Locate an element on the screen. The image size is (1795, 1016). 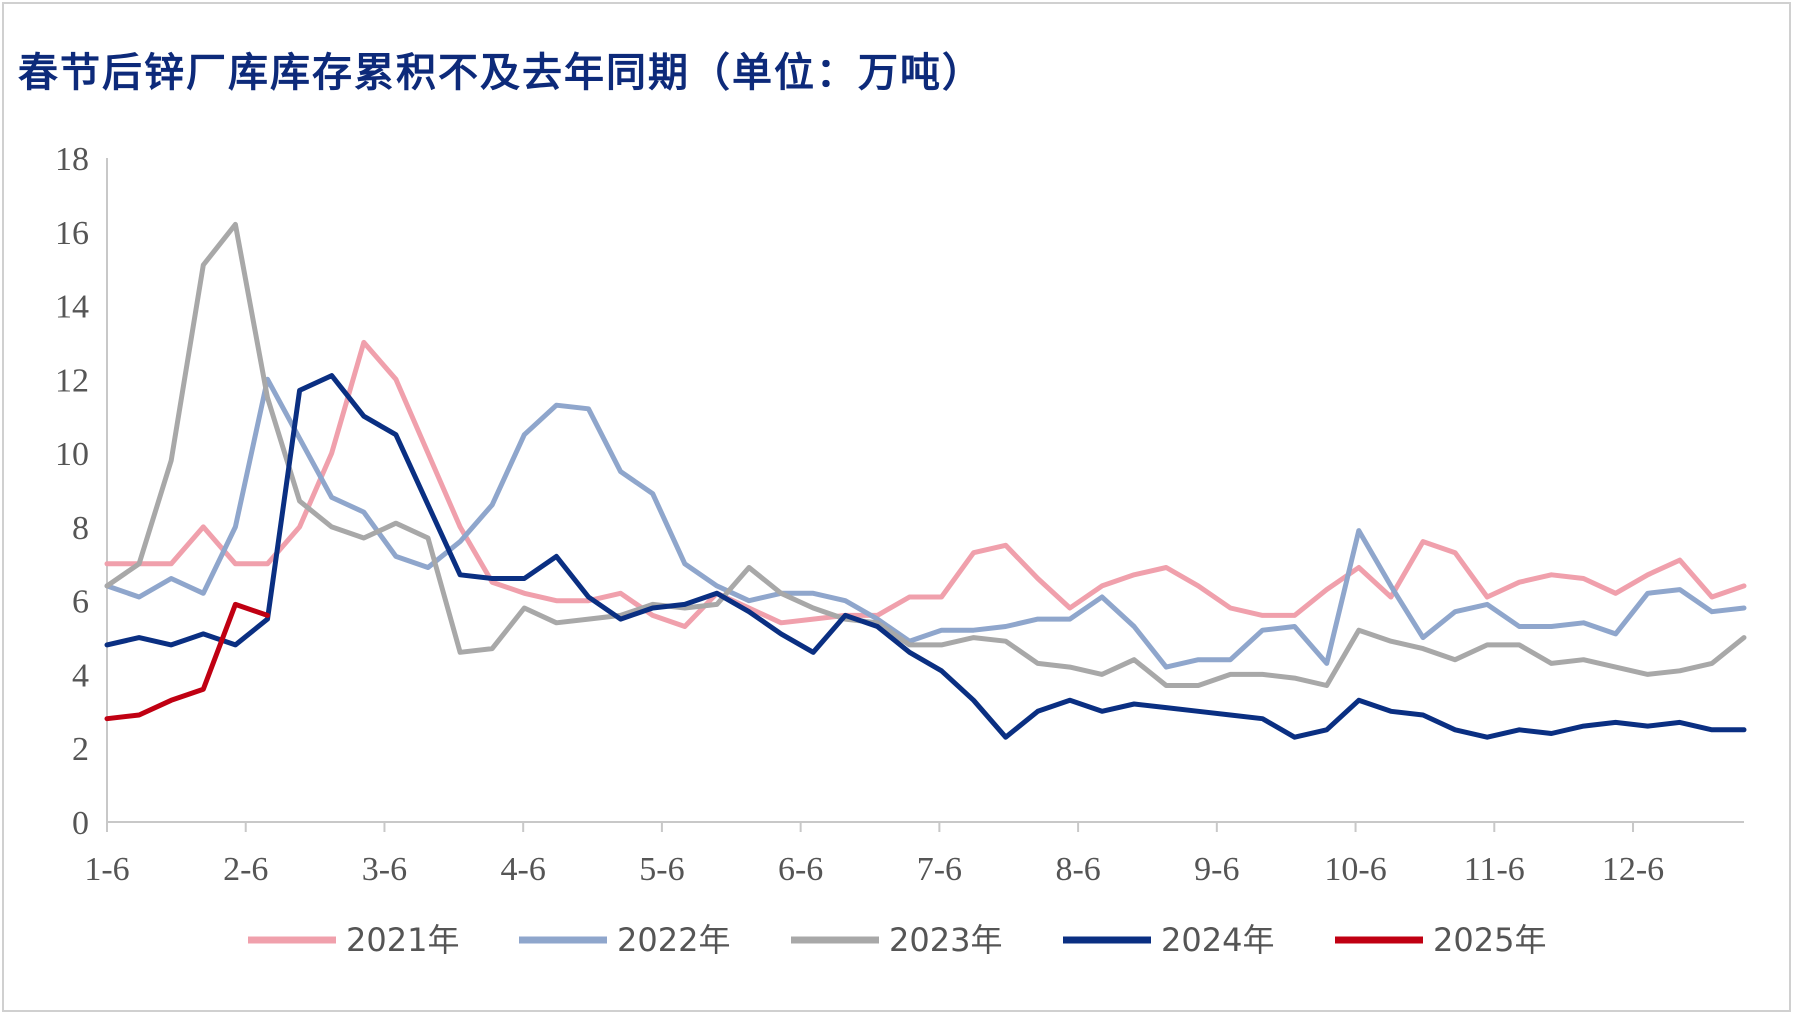
x-tick-label: 12-6 is located at coordinates (1633, 869).